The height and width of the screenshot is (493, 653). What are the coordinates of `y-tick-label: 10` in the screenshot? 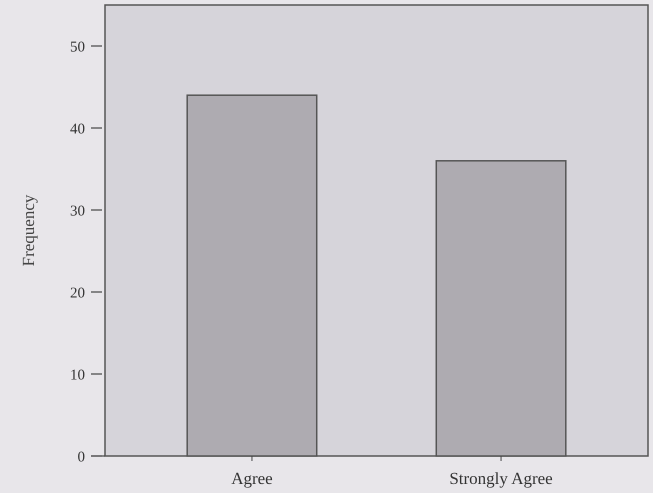 It's located at (77, 375).